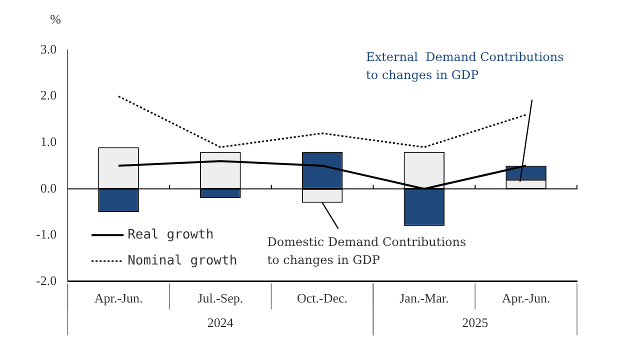  Describe the element at coordinates (322, 298) in the screenshot. I see `x-tick-label: Oct.-Dec.` at that location.